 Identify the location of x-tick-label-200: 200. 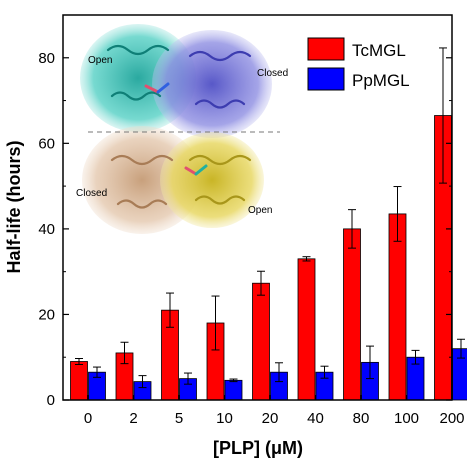
(451, 418).